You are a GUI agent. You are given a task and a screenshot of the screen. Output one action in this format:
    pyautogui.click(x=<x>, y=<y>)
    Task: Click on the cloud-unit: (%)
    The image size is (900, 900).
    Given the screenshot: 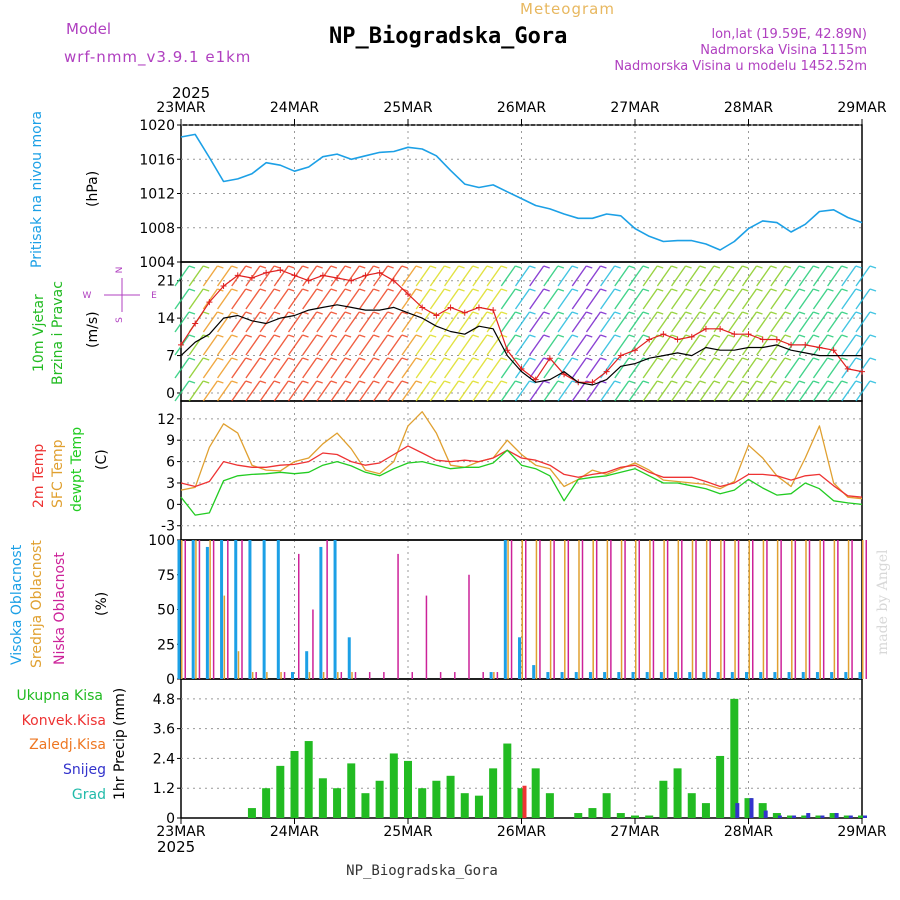 What is the action you would take?
    pyautogui.click(x=102, y=604)
    